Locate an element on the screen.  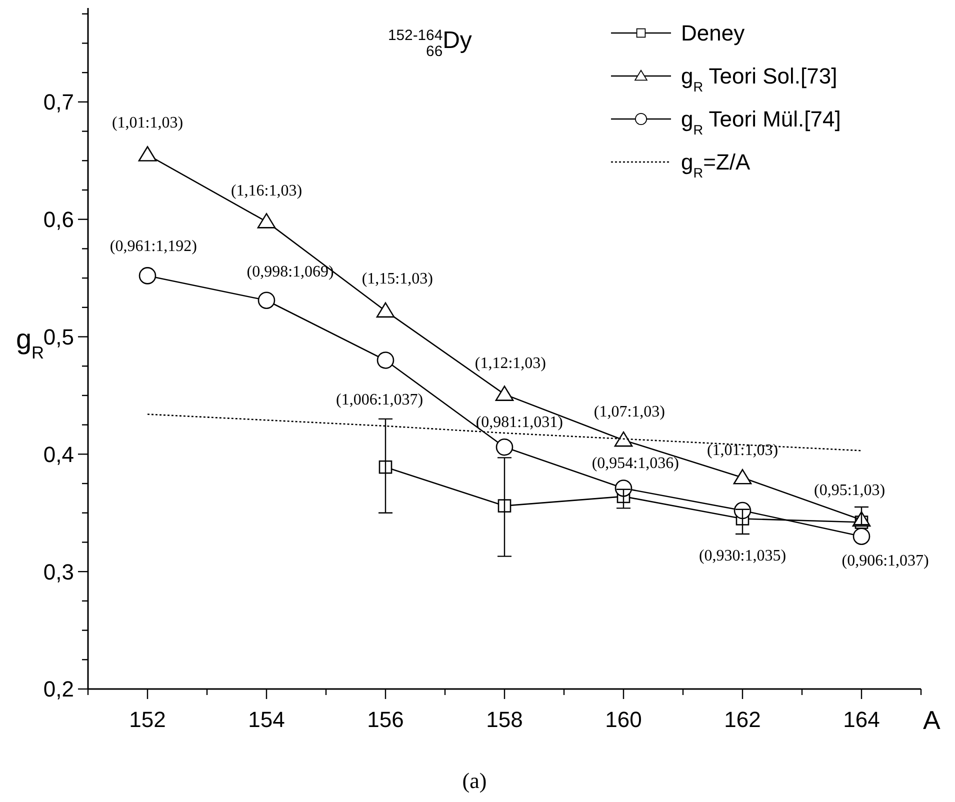
x-tick-label: 164 is located at coordinates (861, 719).